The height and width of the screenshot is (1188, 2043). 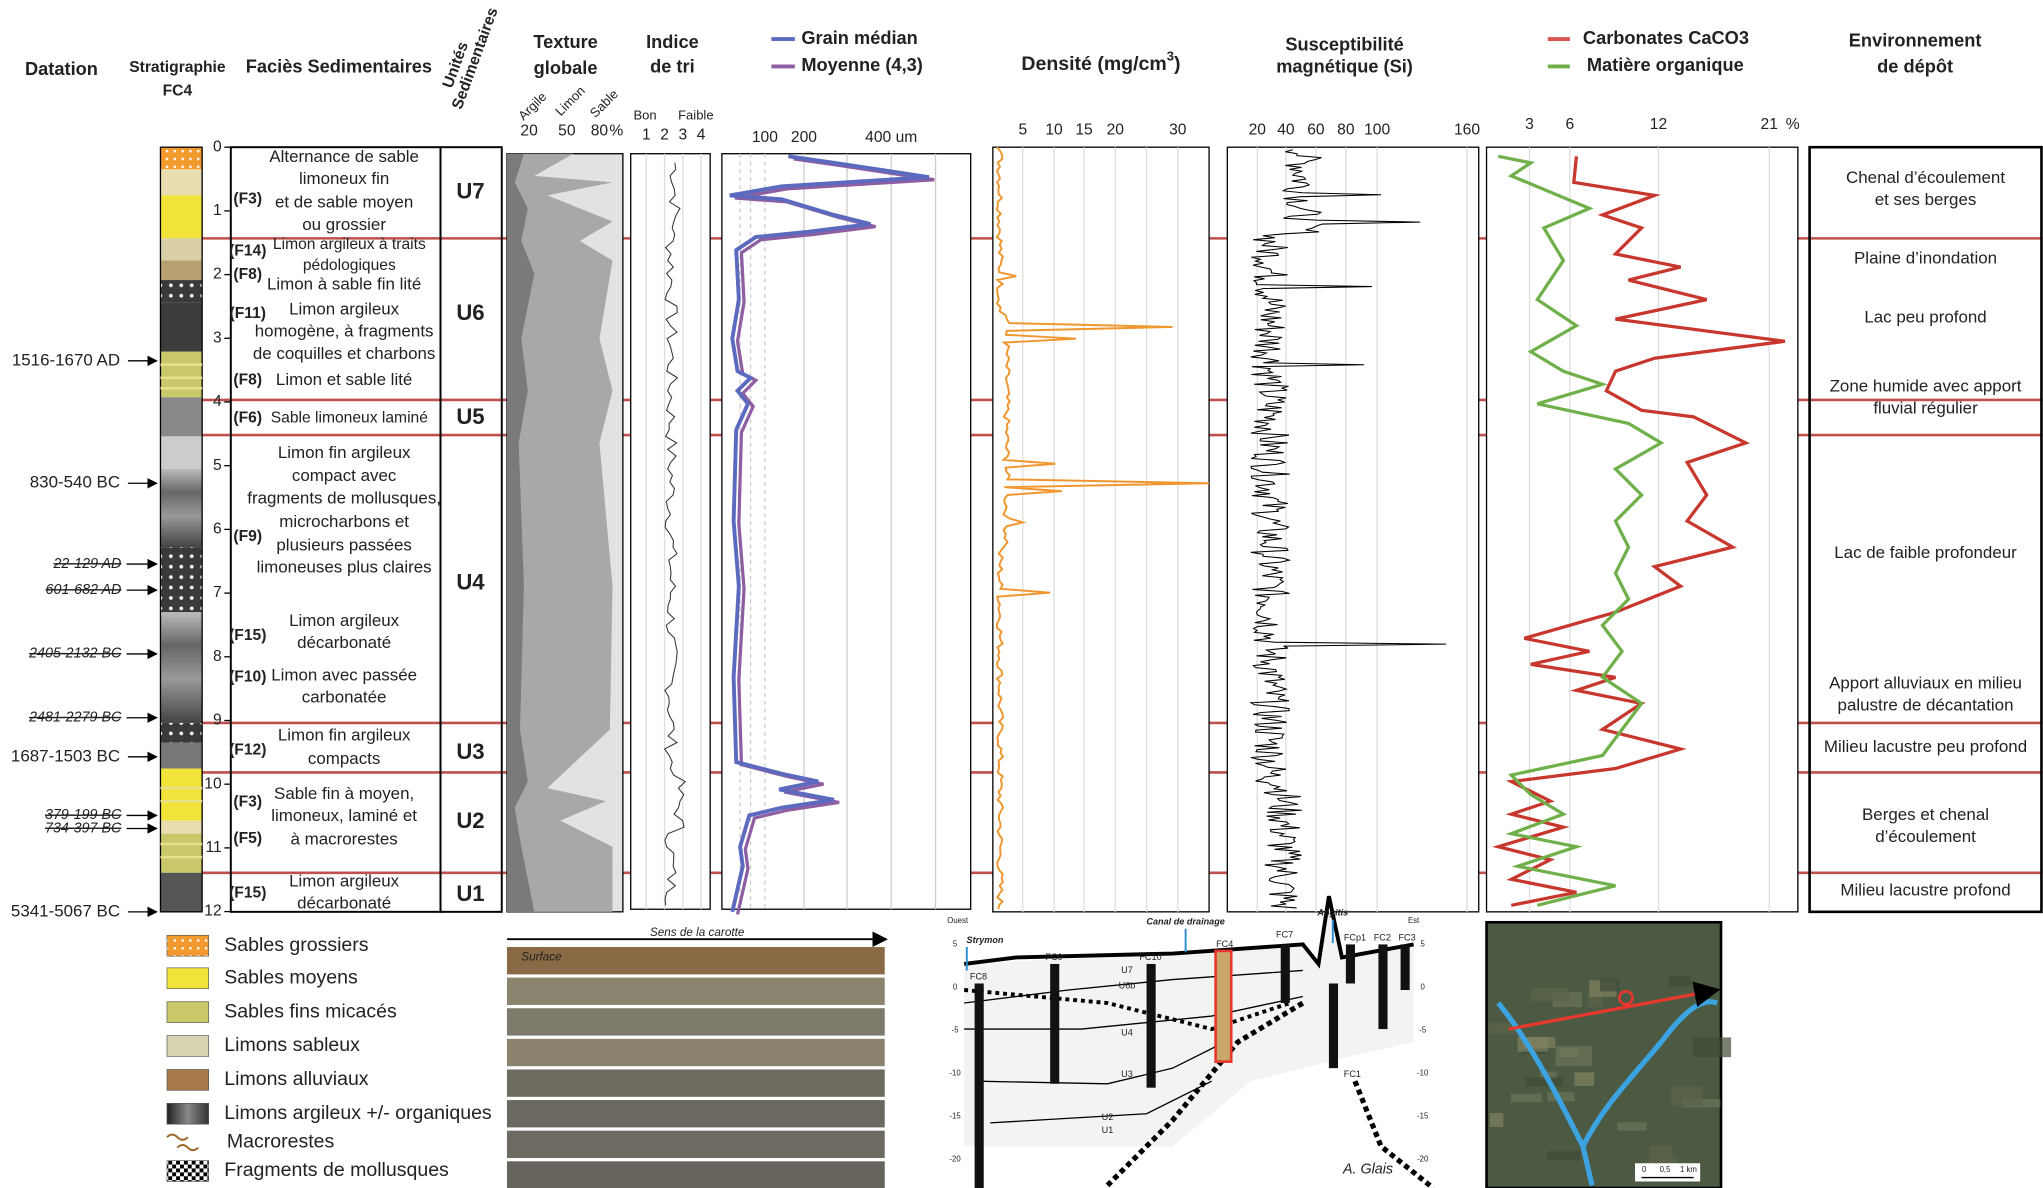 What do you see at coordinates (344, 379) in the screenshot?
I see `facies-text: Limon et sable lité` at bounding box center [344, 379].